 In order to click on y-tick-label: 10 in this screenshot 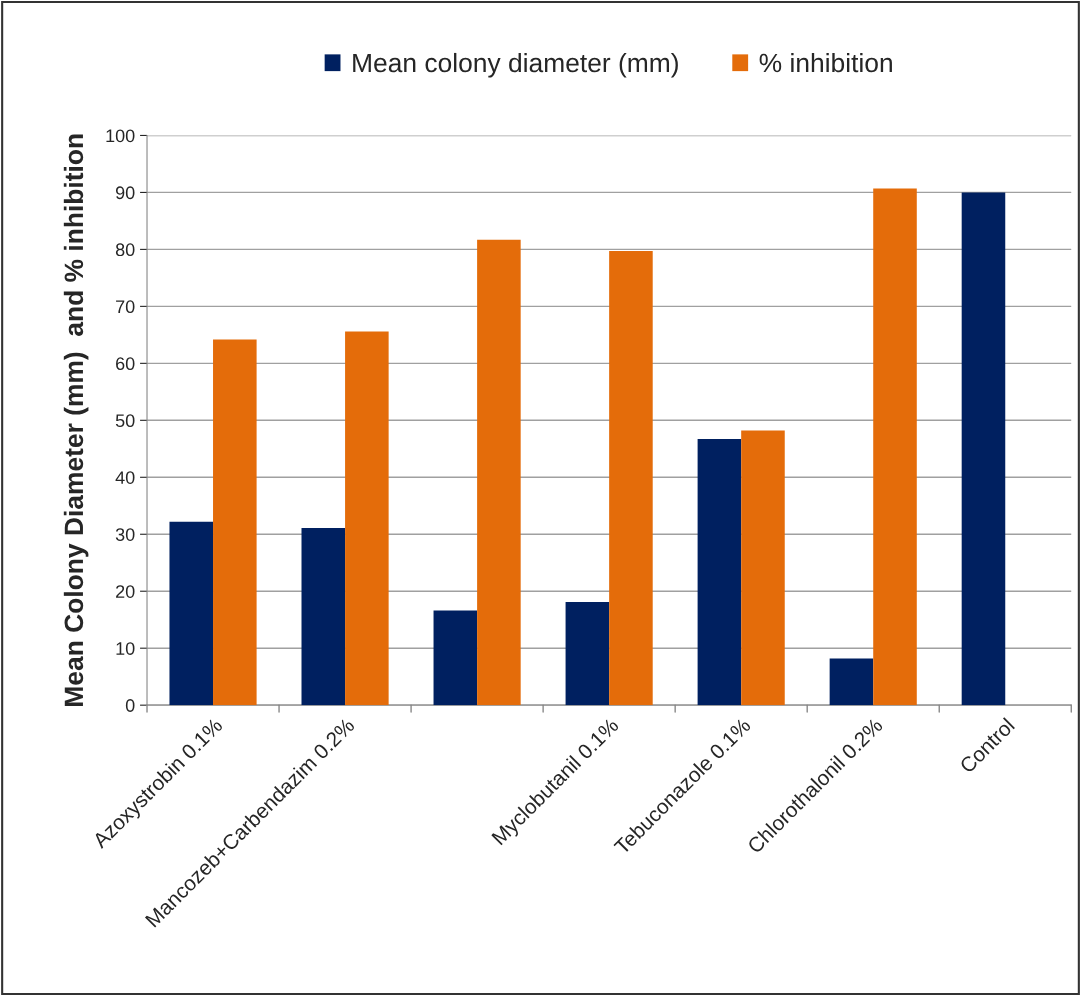, I will do `click(125, 648)`.